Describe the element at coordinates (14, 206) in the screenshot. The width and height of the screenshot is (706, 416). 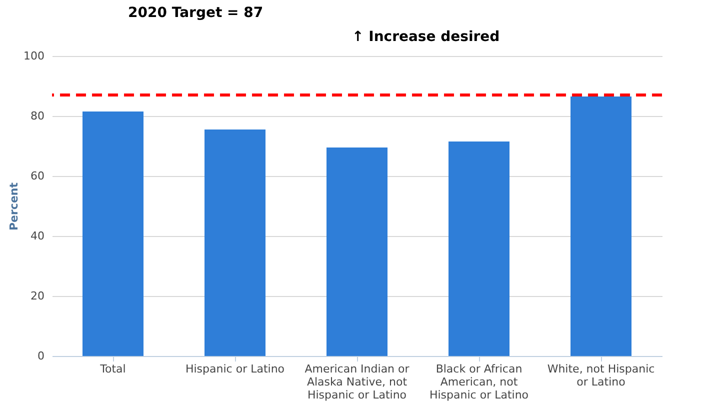
I see `y-axis-title: Percent` at that location.